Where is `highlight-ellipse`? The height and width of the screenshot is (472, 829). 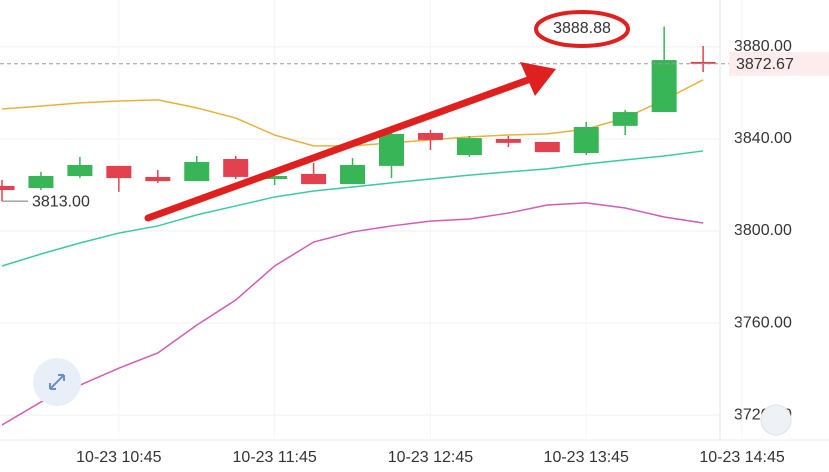
highlight-ellipse is located at coordinates (582, 29).